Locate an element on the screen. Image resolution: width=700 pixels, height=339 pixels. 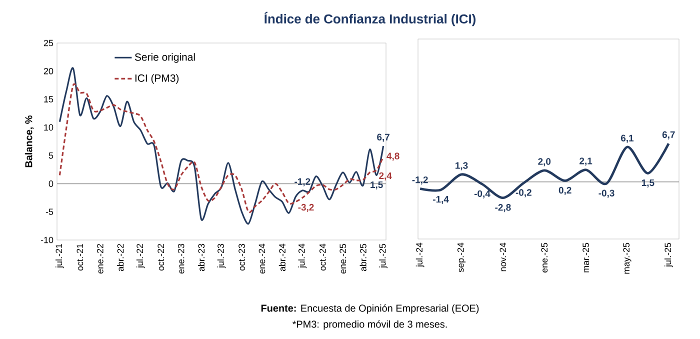
y-tick-label: 10 is located at coordinates (49, 127).